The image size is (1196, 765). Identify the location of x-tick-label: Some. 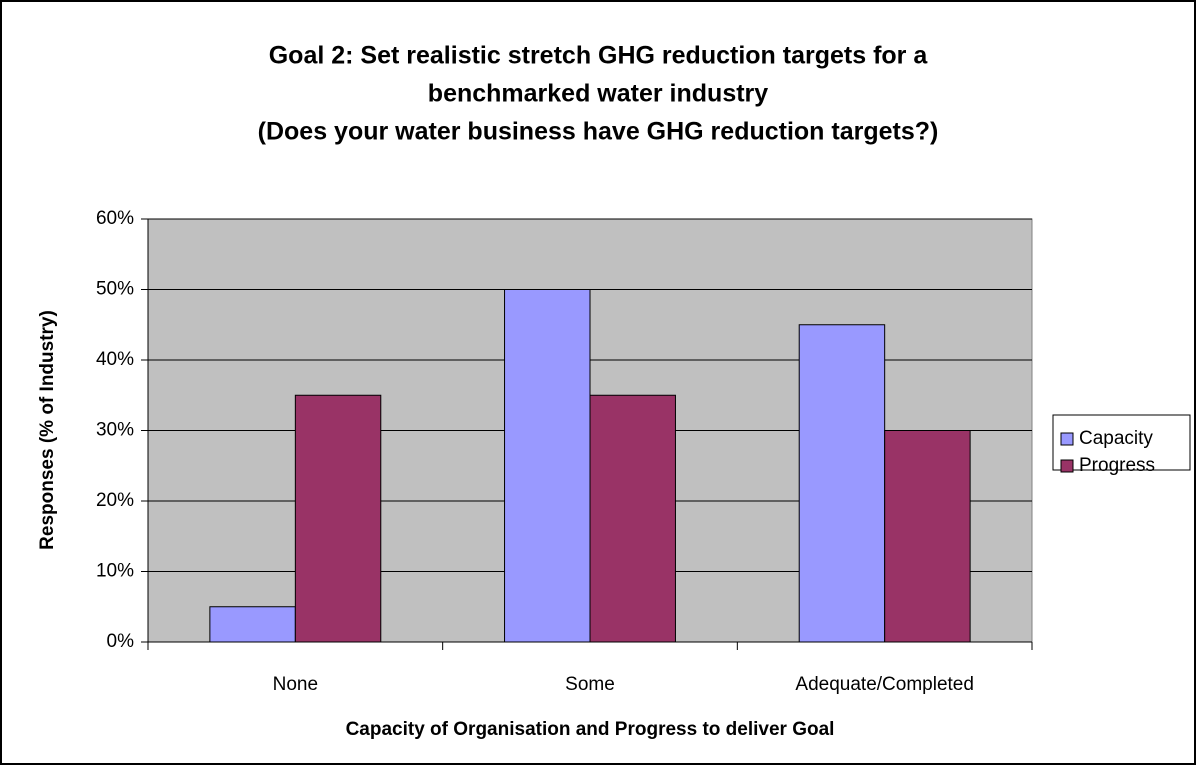
(590, 684).